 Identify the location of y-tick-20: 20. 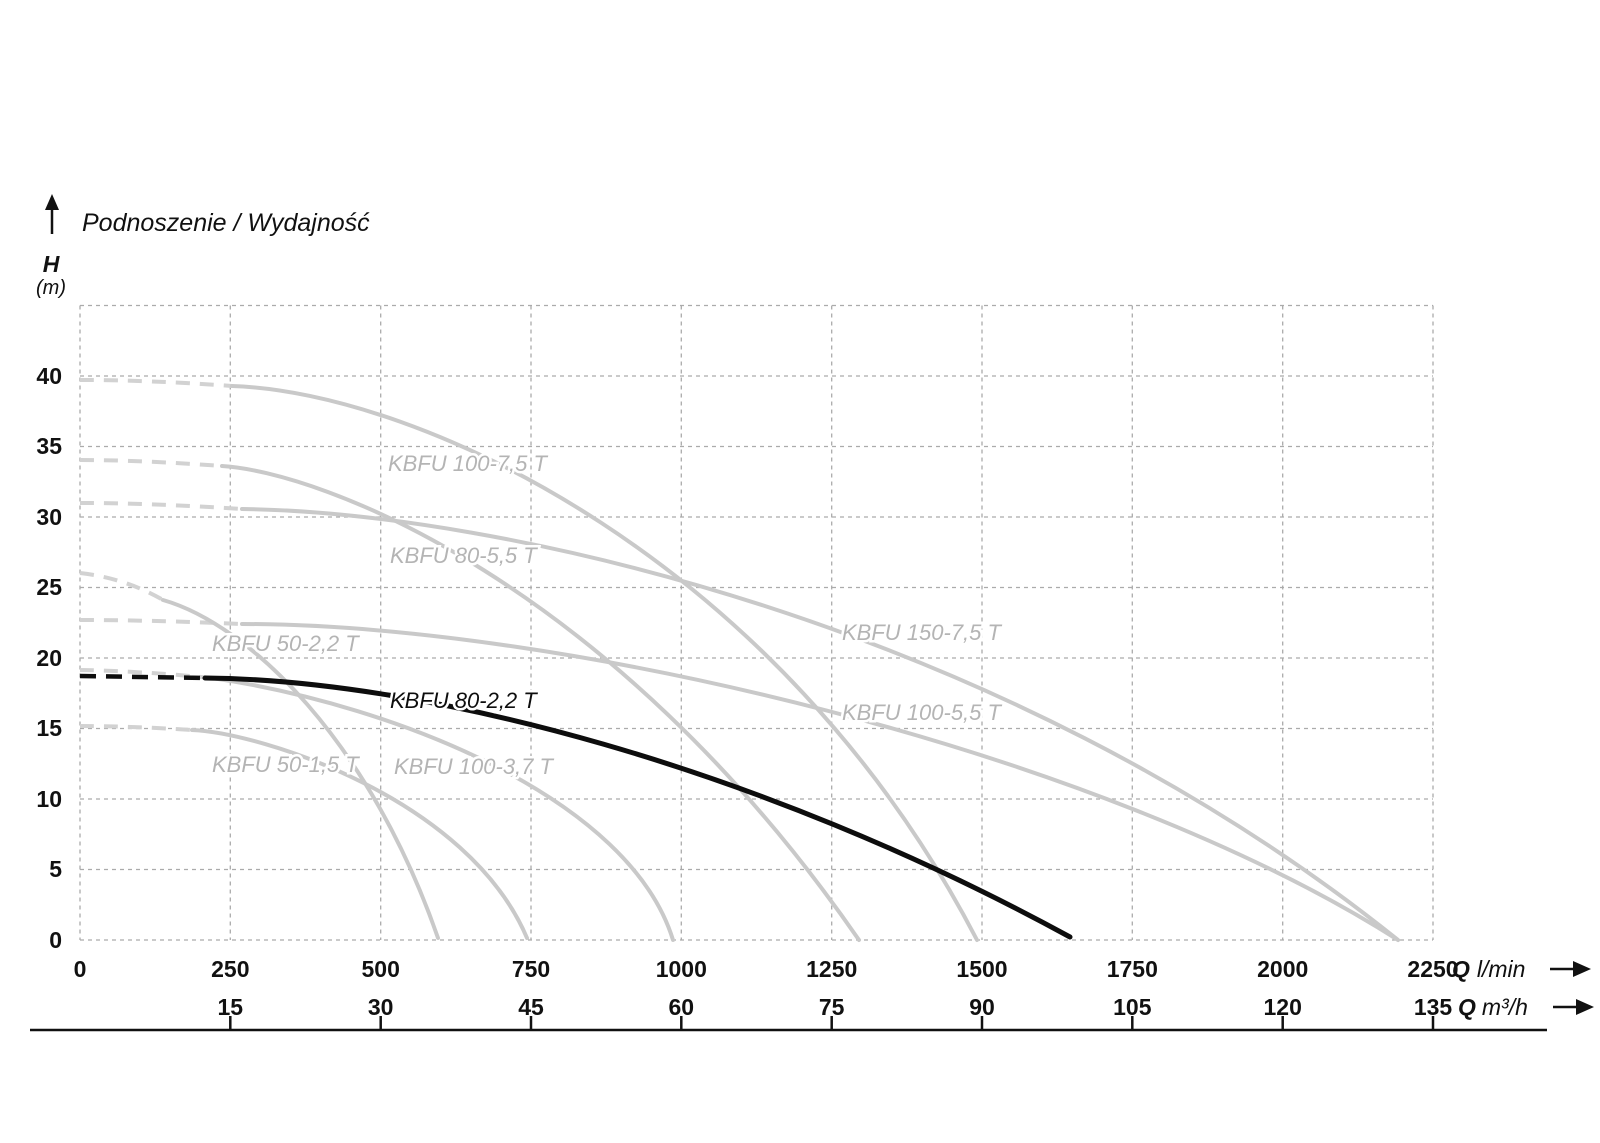
(49, 658).